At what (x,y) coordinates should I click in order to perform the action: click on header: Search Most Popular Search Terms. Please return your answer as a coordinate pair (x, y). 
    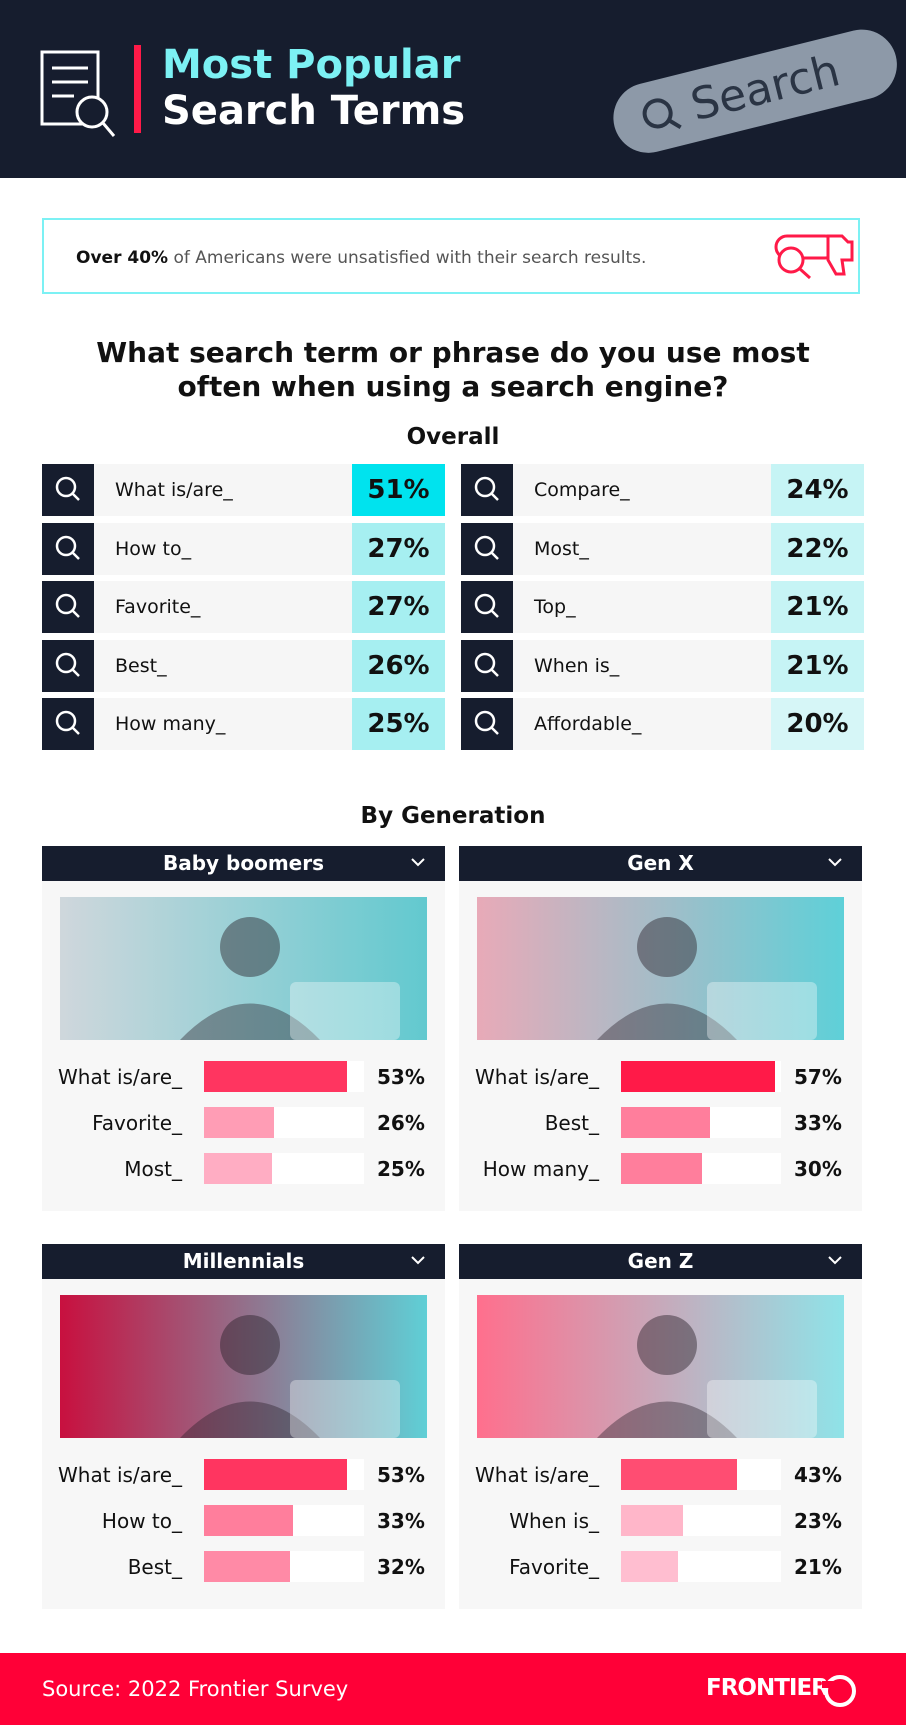
    Looking at the image, I should click on (453, 89).